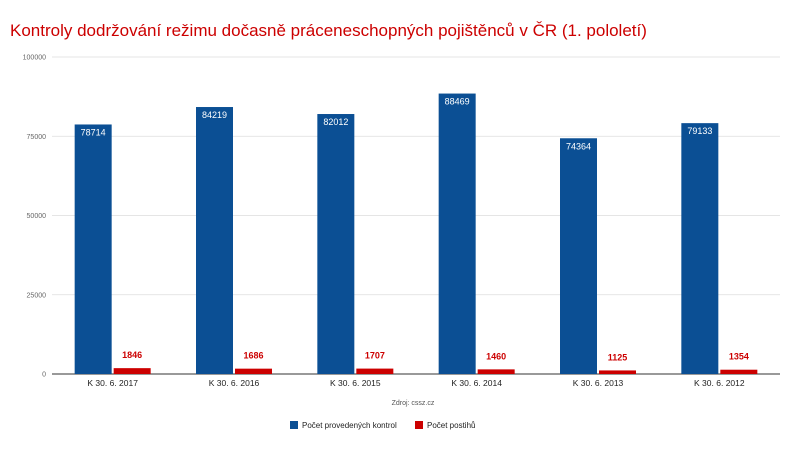 The width and height of the screenshot is (800, 449). What do you see at coordinates (699, 131) in the screenshot?
I see `data-label-kontroly: 79133` at bounding box center [699, 131].